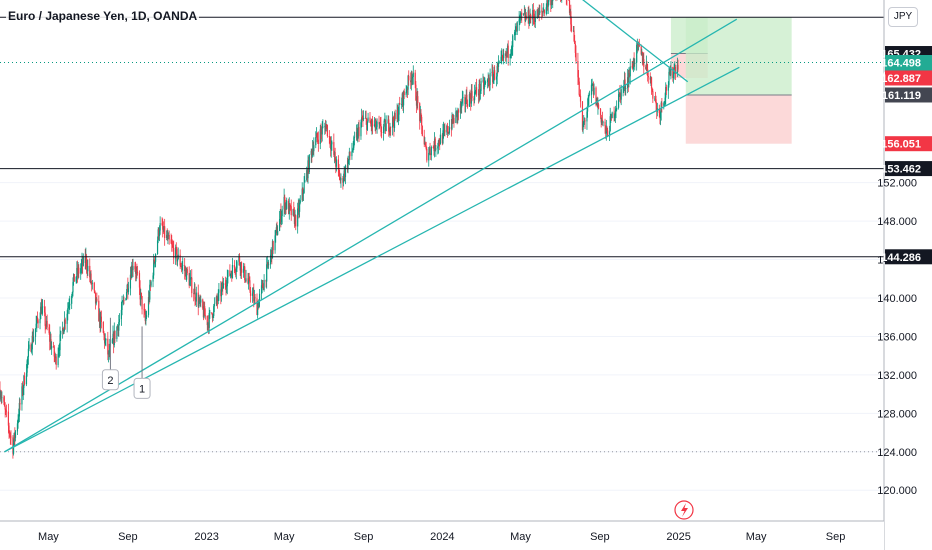  Describe the element at coordinates (142, 389) in the screenshot. I see `marker-label: 1` at that location.